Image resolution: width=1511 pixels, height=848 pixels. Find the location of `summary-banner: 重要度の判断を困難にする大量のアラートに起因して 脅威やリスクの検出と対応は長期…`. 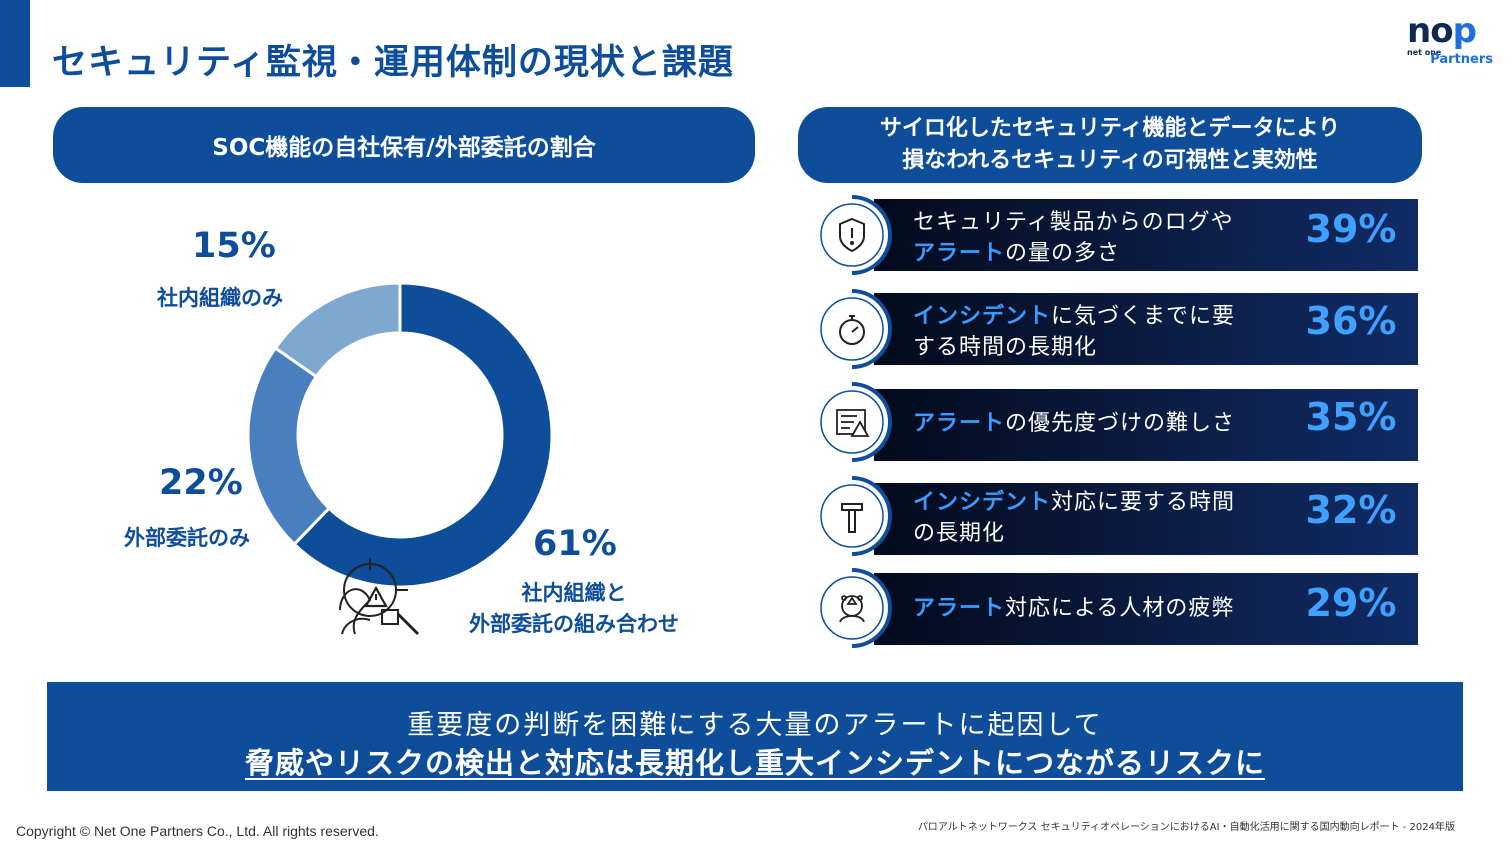

summary-banner: 重要度の判断を困難にする大量のアラートに起因して 脅威やリスクの検出と対応は長期… is located at coordinates (755, 736).